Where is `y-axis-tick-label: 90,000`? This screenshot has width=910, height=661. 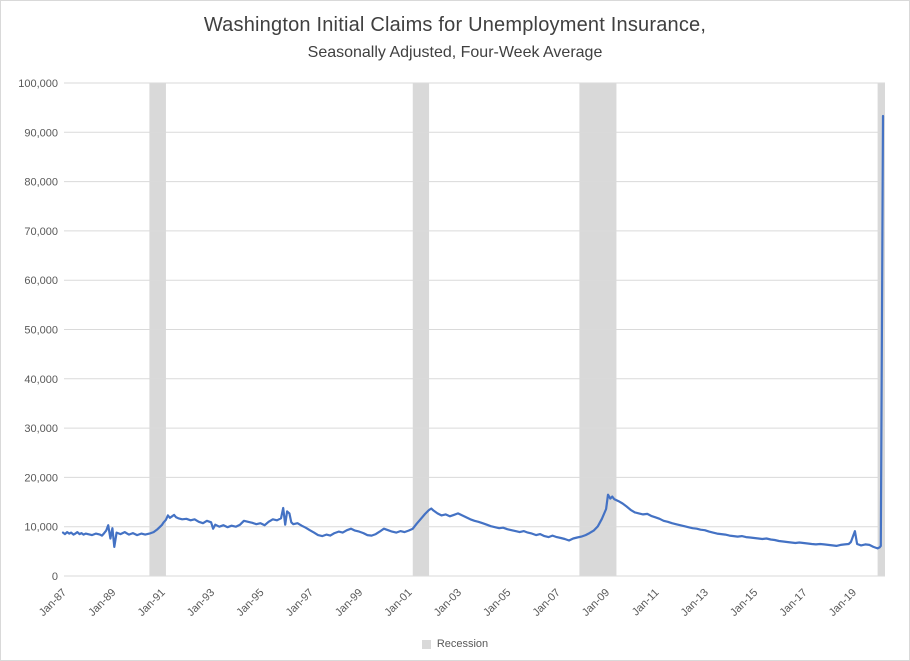 y-axis-tick-label: 90,000 is located at coordinates (41, 133).